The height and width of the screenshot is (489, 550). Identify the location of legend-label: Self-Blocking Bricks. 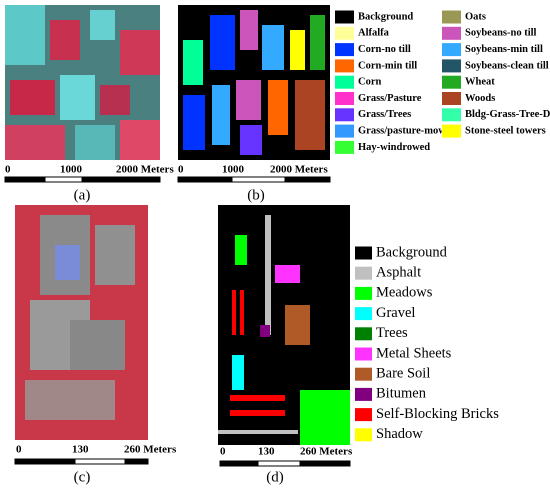
(437, 414).